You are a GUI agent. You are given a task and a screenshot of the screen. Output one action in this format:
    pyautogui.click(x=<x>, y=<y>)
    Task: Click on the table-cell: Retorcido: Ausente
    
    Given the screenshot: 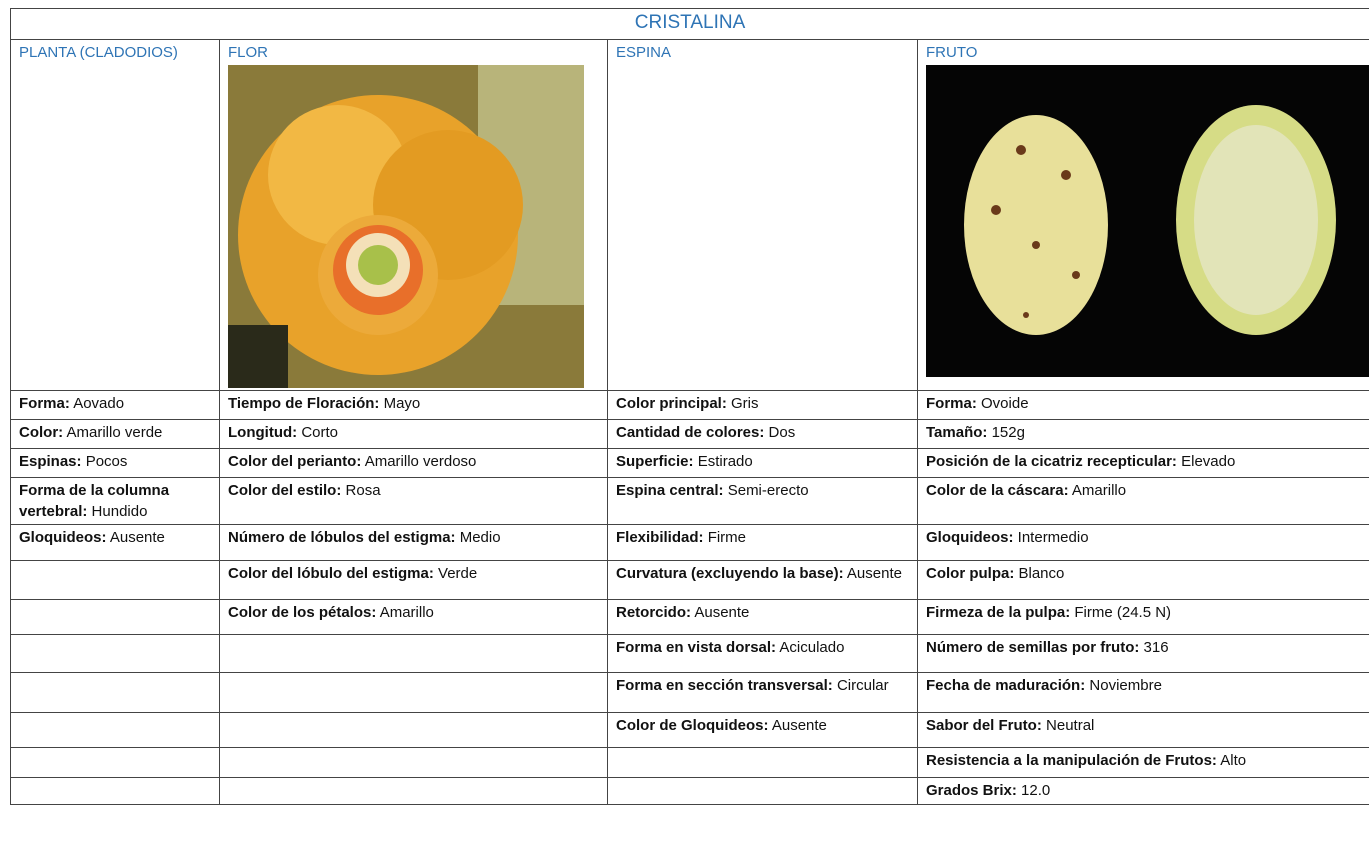 What is the action you would take?
    pyautogui.click(x=762, y=617)
    